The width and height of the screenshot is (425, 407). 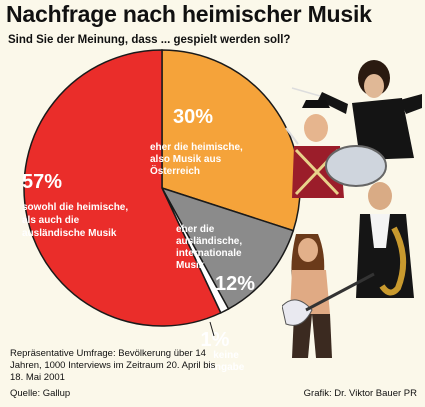 I want to click on leader-line, so click(x=212, y=329).